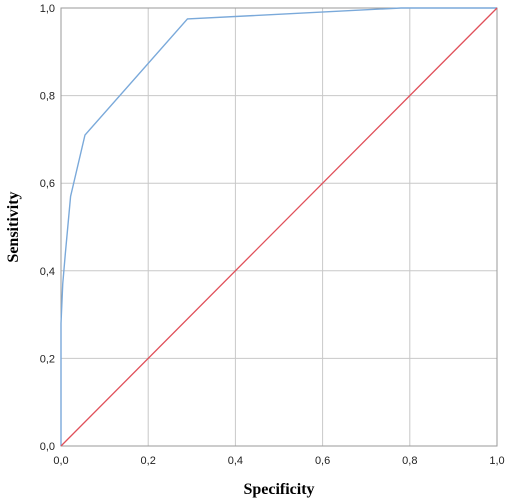 Image resolution: width=507 pixels, height=503 pixels. What do you see at coordinates (148, 461) in the screenshot?
I see `x-tick-label: 0,2` at bounding box center [148, 461].